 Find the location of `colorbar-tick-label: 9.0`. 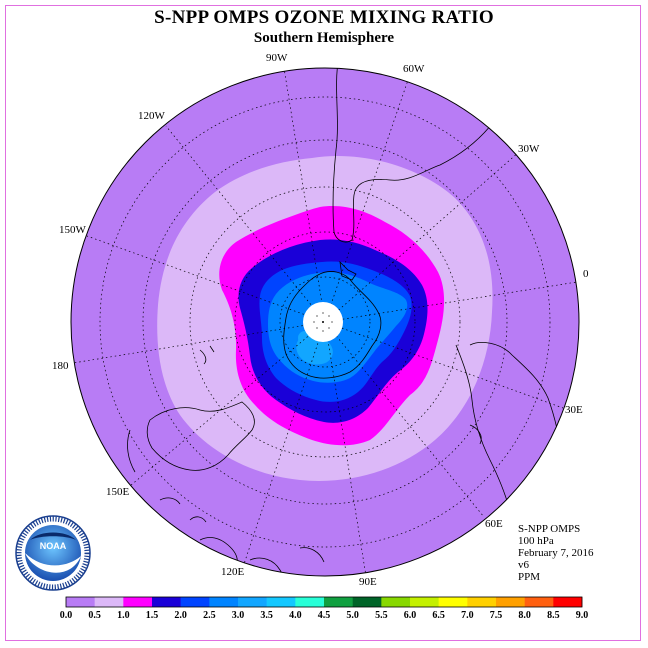

colorbar-tick-label: 9.0 is located at coordinates (582, 615).